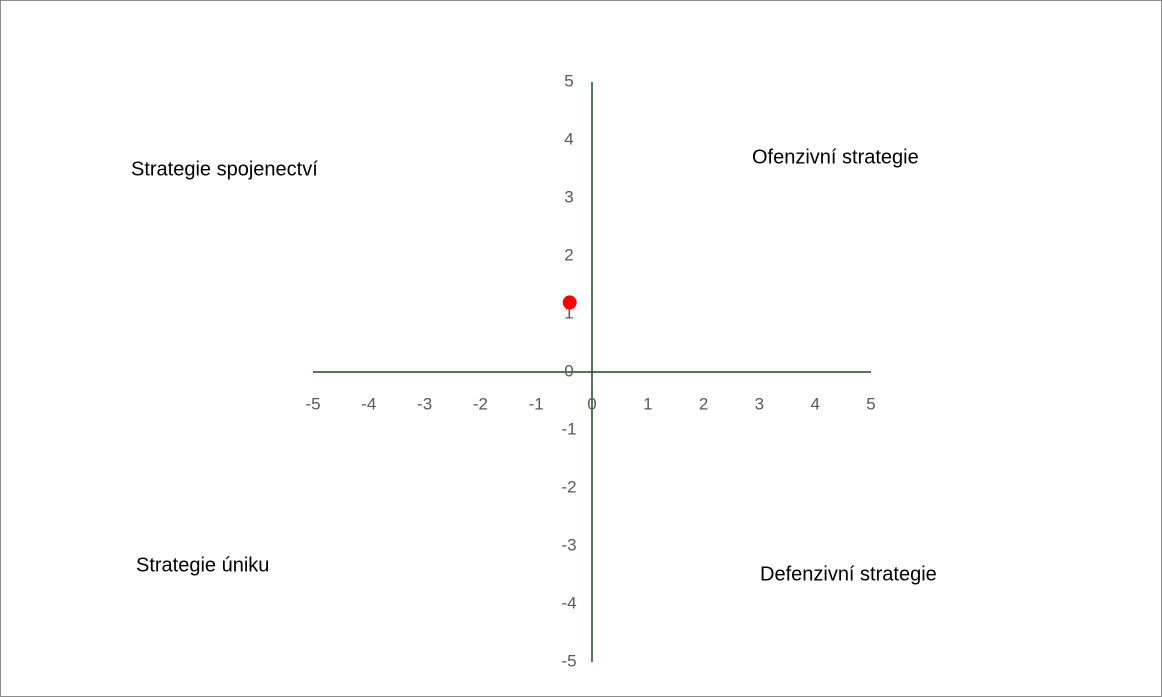 This screenshot has height=697, width=1162. Describe the element at coordinates (591, 403) in the screenshot. I see `x-tick-label: 0` at that location.